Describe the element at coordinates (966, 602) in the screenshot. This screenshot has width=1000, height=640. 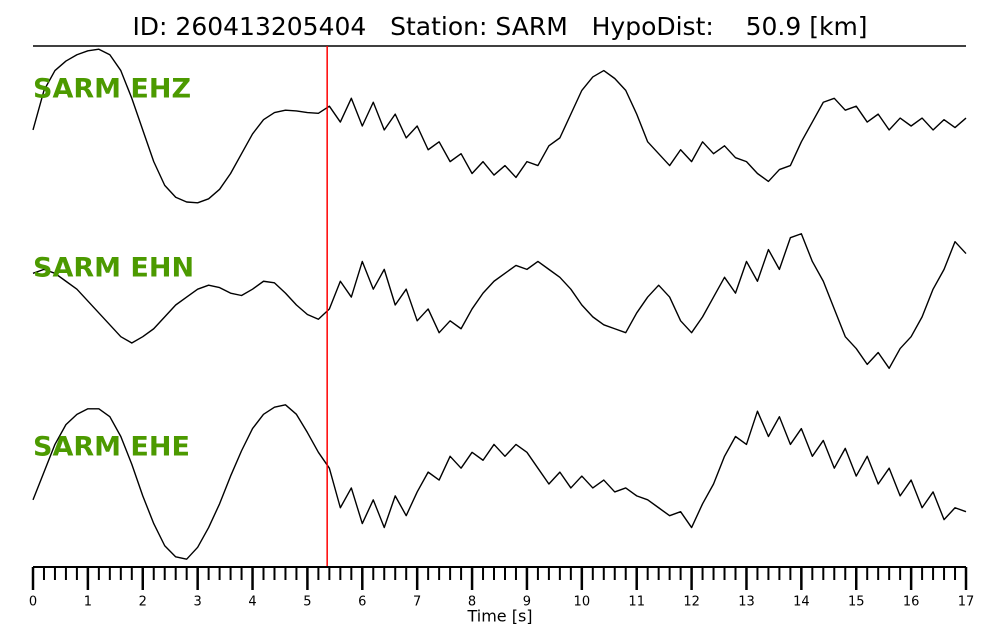
I see `x-tick-label: 17` at that location.